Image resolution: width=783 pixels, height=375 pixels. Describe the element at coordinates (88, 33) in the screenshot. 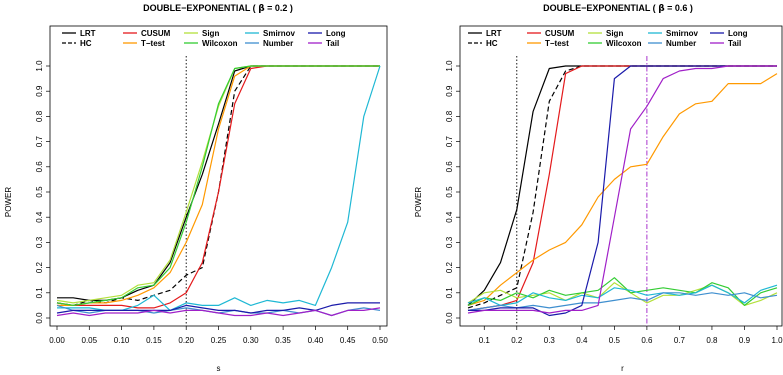

I see `legend-label: LRT` at that location.